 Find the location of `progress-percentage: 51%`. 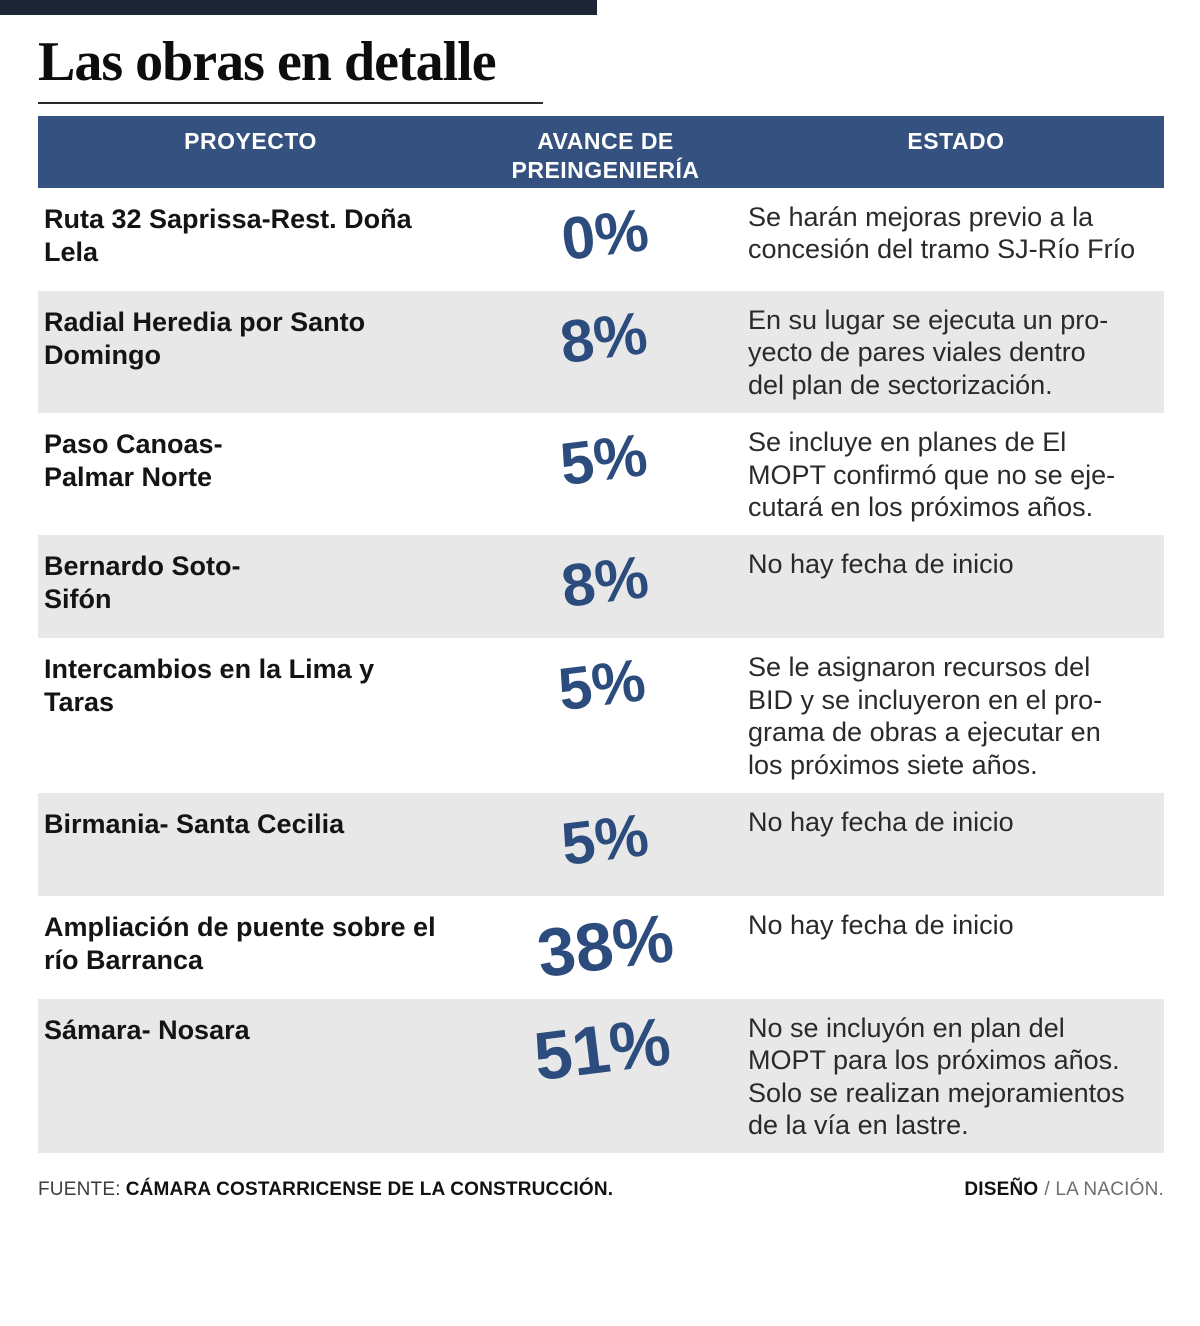

progress-percentage: 51% is located at coordinates (602, 1049).